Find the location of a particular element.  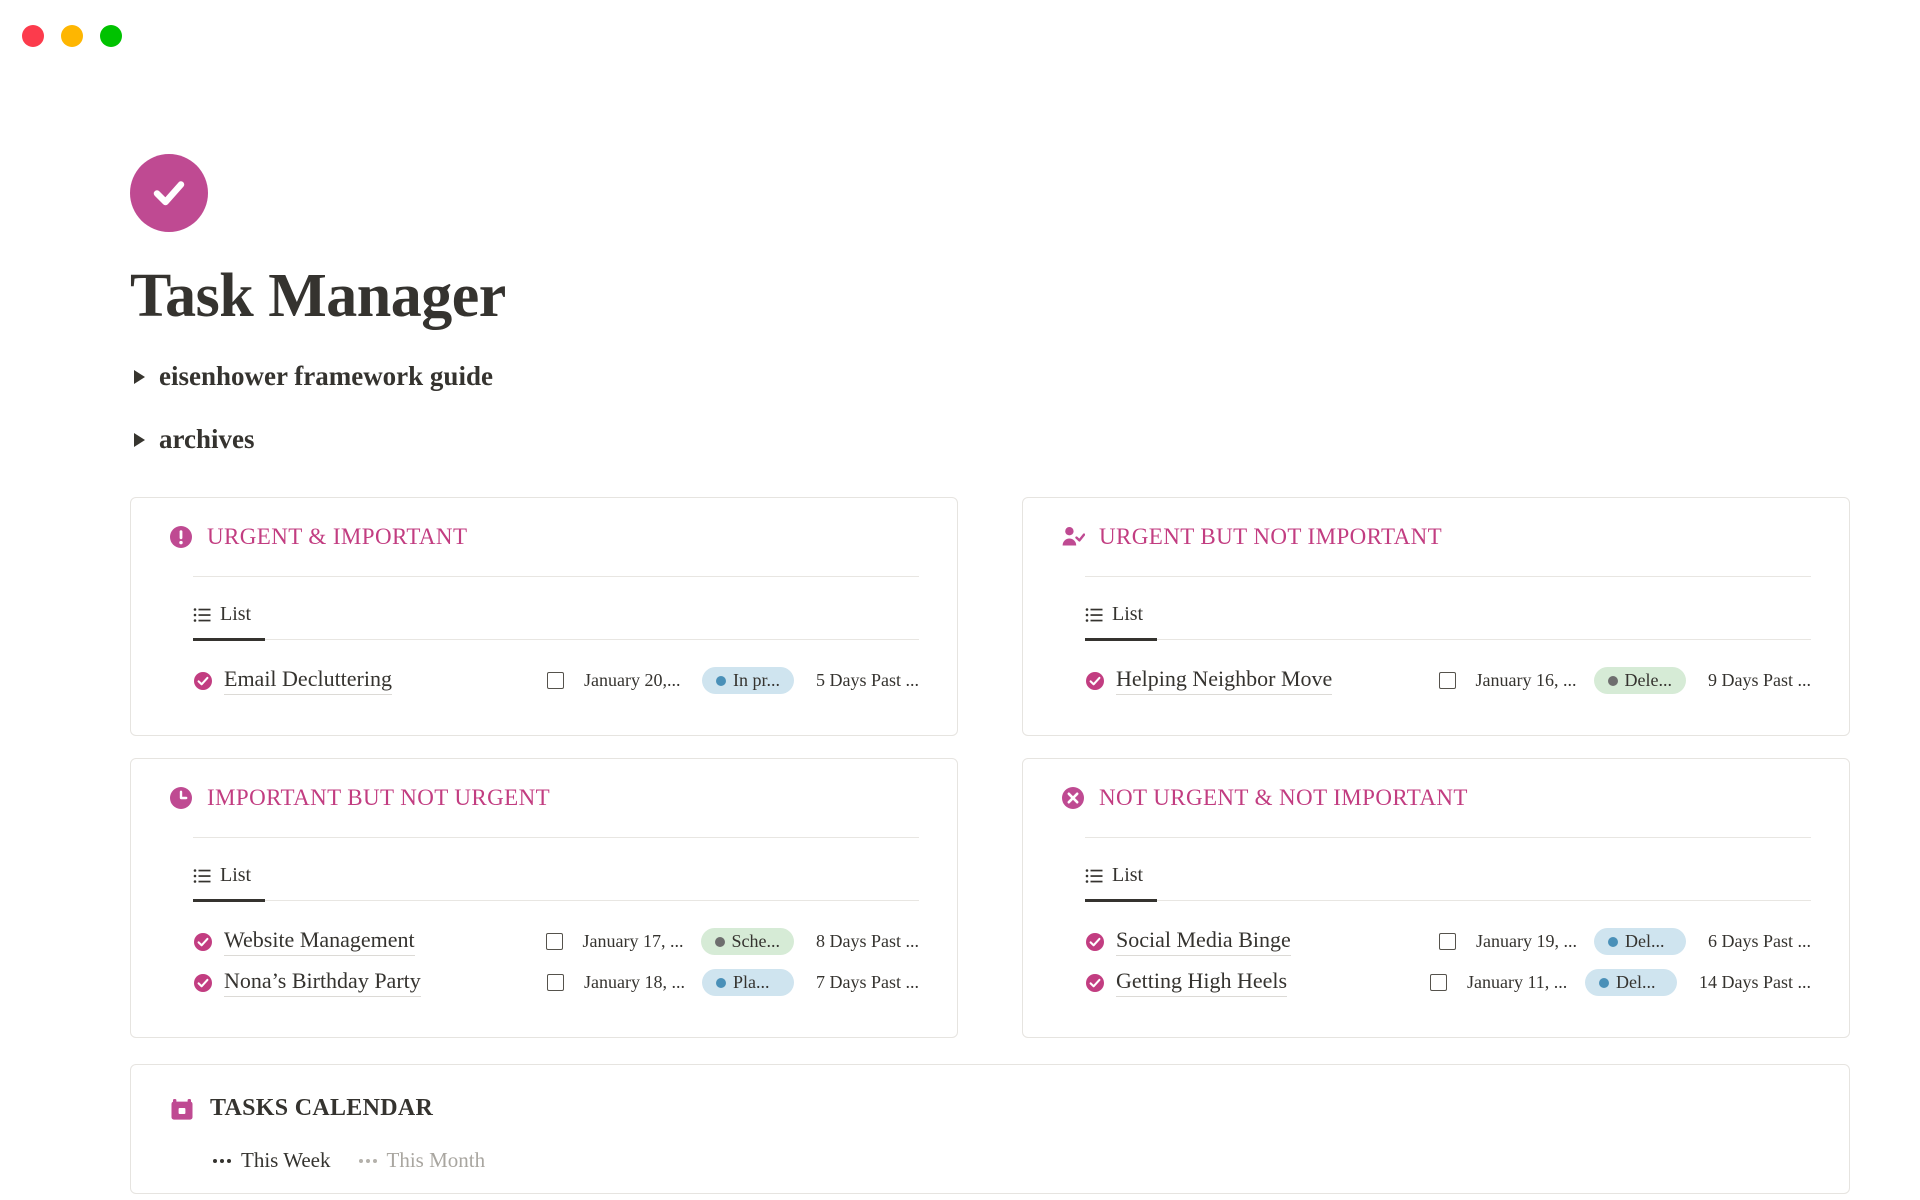

quadrant-card-urgent-important: URGENT & IMPORTANT List is located at coordinates (544, 617).